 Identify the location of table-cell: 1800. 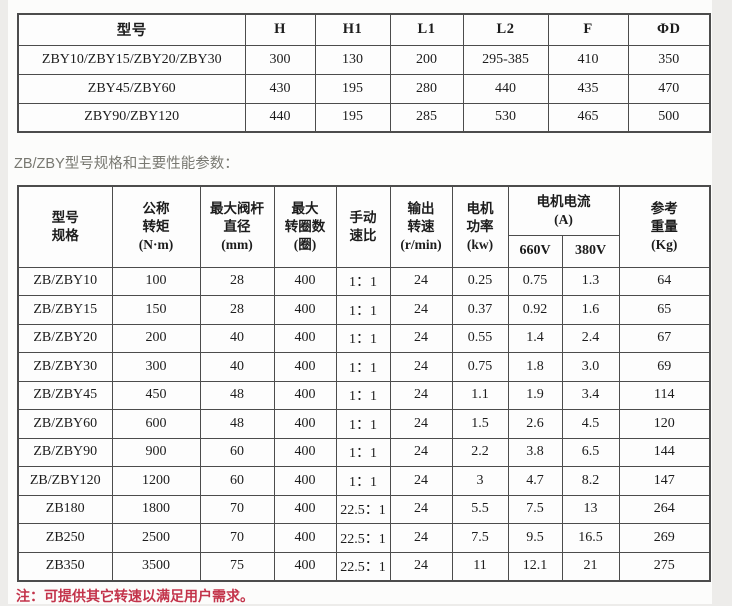
(156, 509).